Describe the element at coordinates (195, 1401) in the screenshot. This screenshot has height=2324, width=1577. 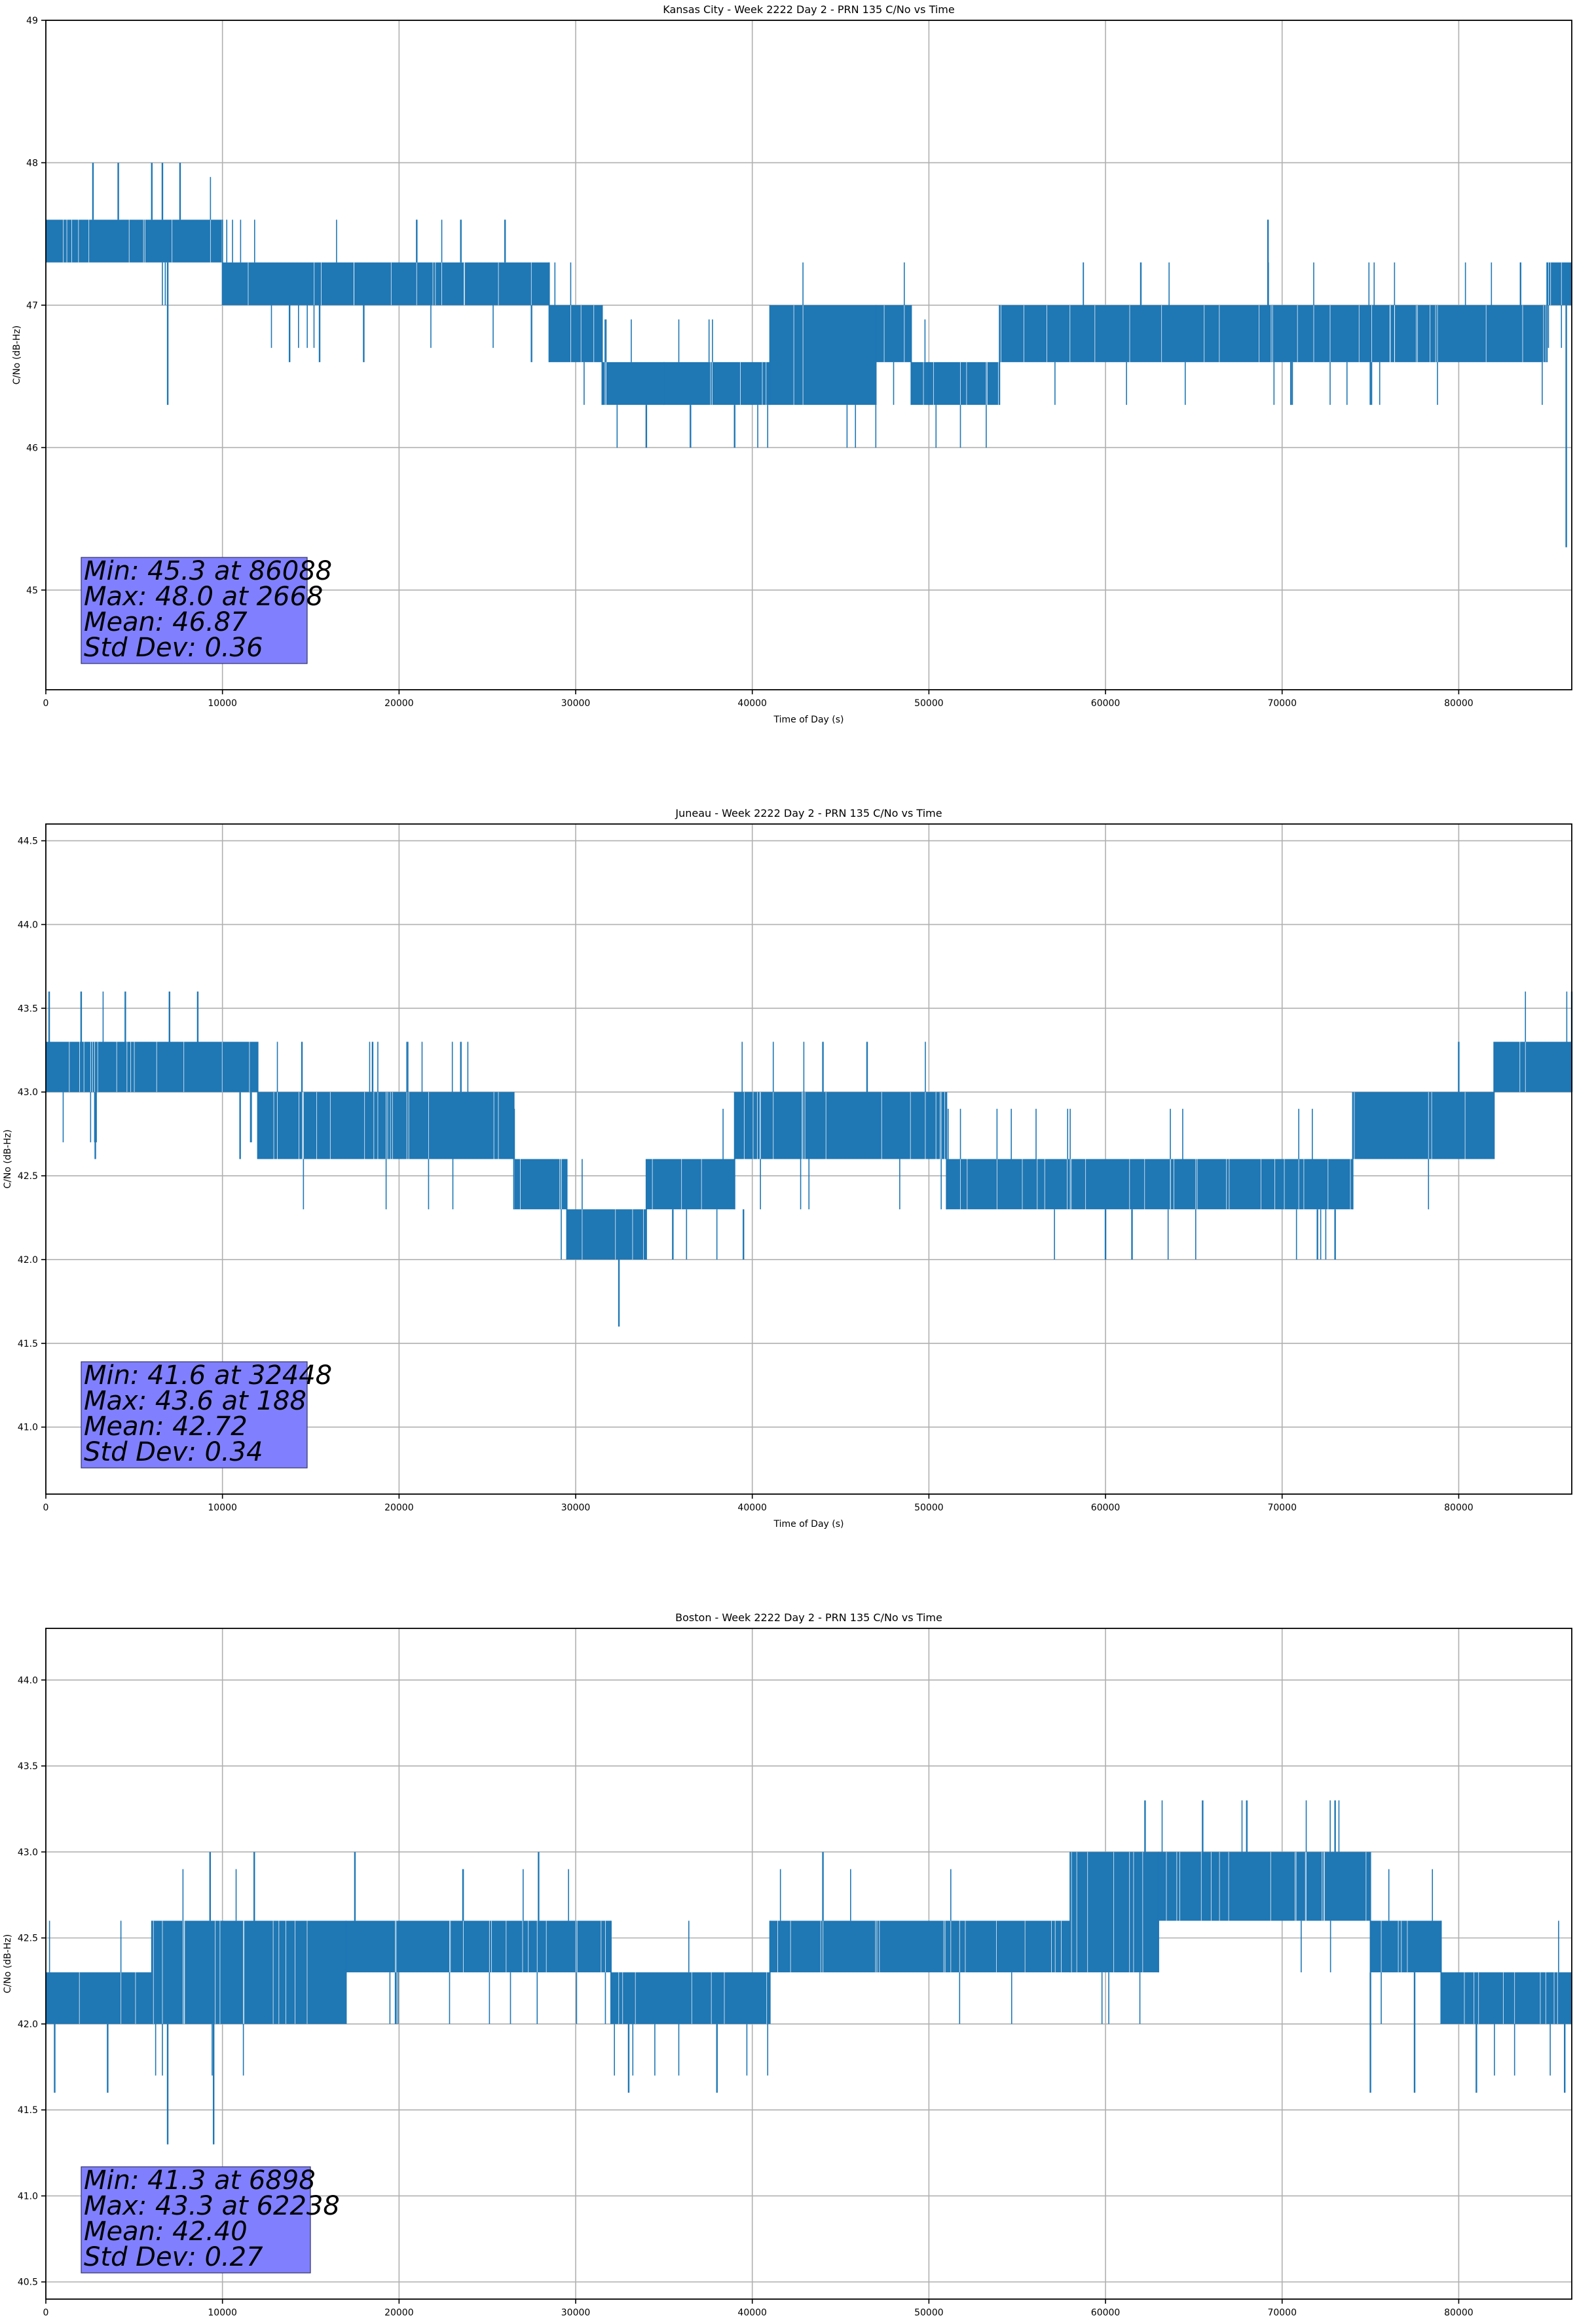
I see `stats-max: Max: 43.6 at 188` at that location.